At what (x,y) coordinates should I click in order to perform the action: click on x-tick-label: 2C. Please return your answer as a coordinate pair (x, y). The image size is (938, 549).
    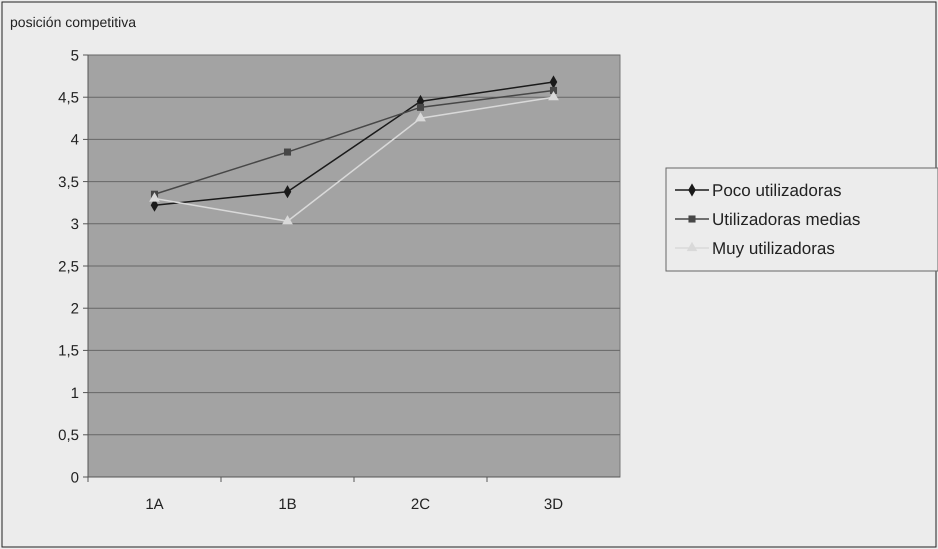
    Looking at the image, I should click on (420, 504).